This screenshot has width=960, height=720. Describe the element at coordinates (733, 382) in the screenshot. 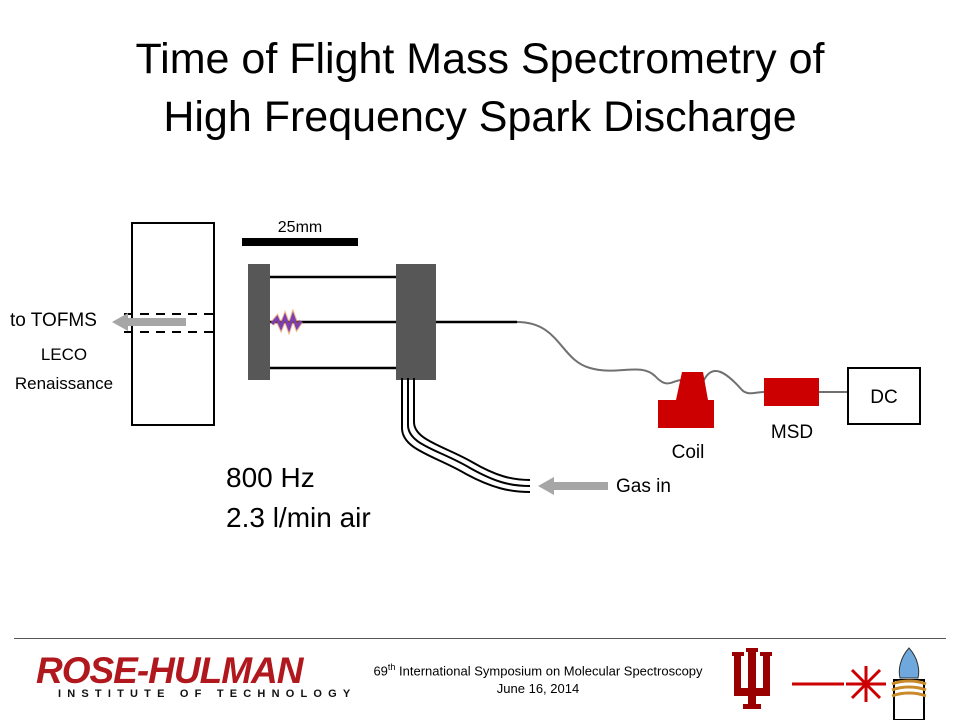

I see `wire-coil-to-msd` at that location.